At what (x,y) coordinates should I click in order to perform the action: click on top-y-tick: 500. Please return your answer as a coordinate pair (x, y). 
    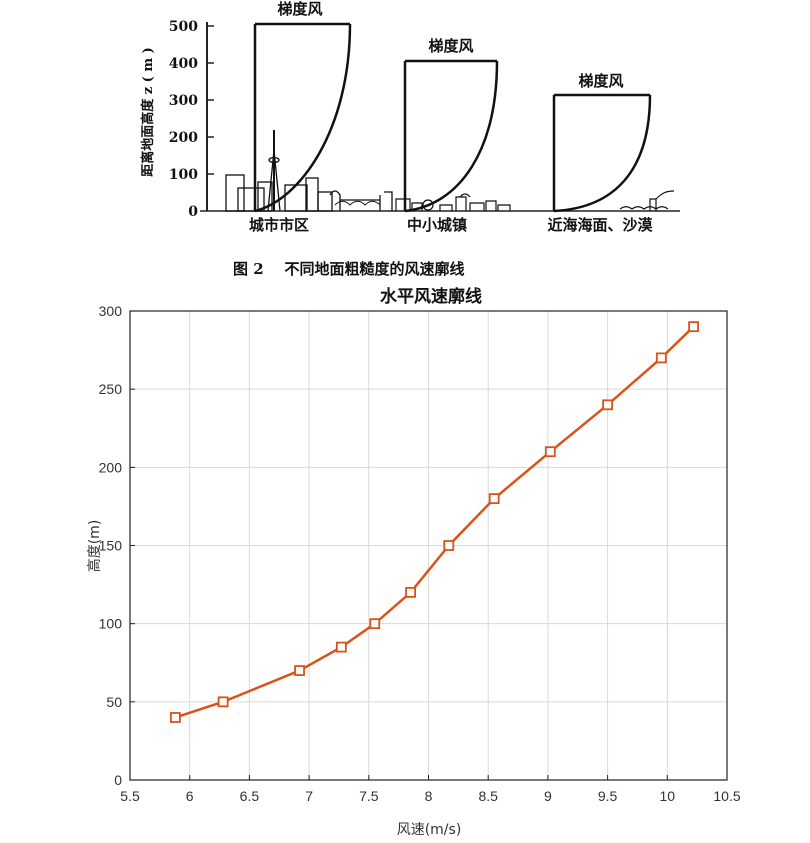
    Looking at the image, I should click on (183, 27).